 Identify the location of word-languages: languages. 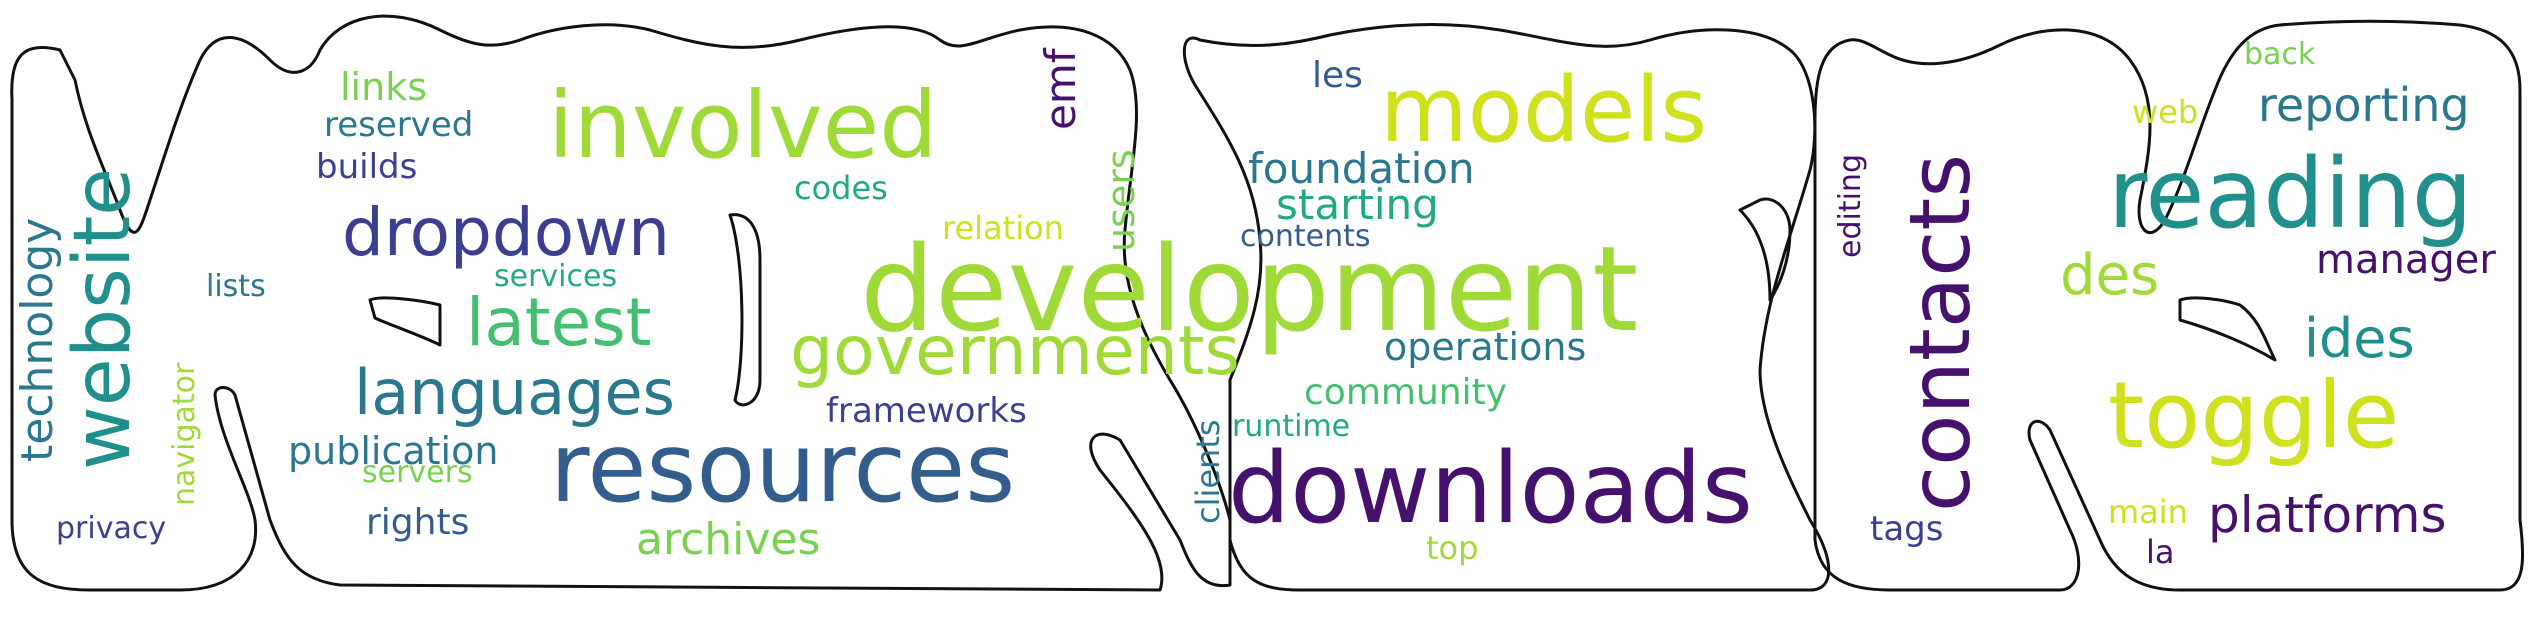
(514, 392).